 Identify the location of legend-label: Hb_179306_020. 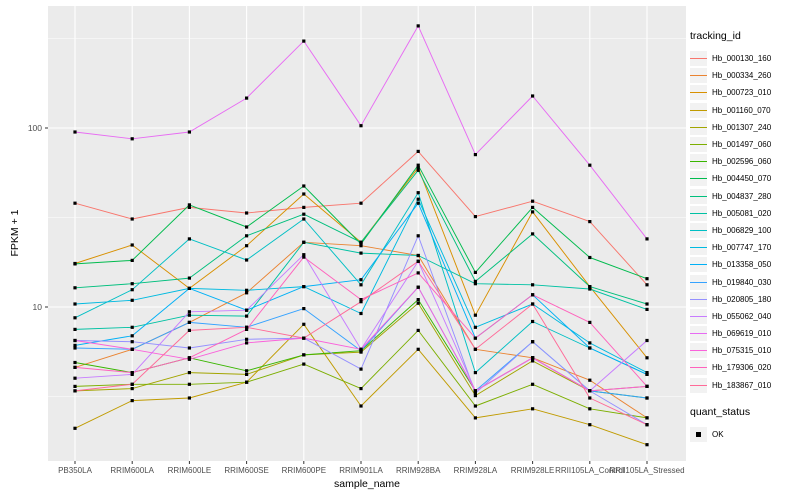
(742, 368).